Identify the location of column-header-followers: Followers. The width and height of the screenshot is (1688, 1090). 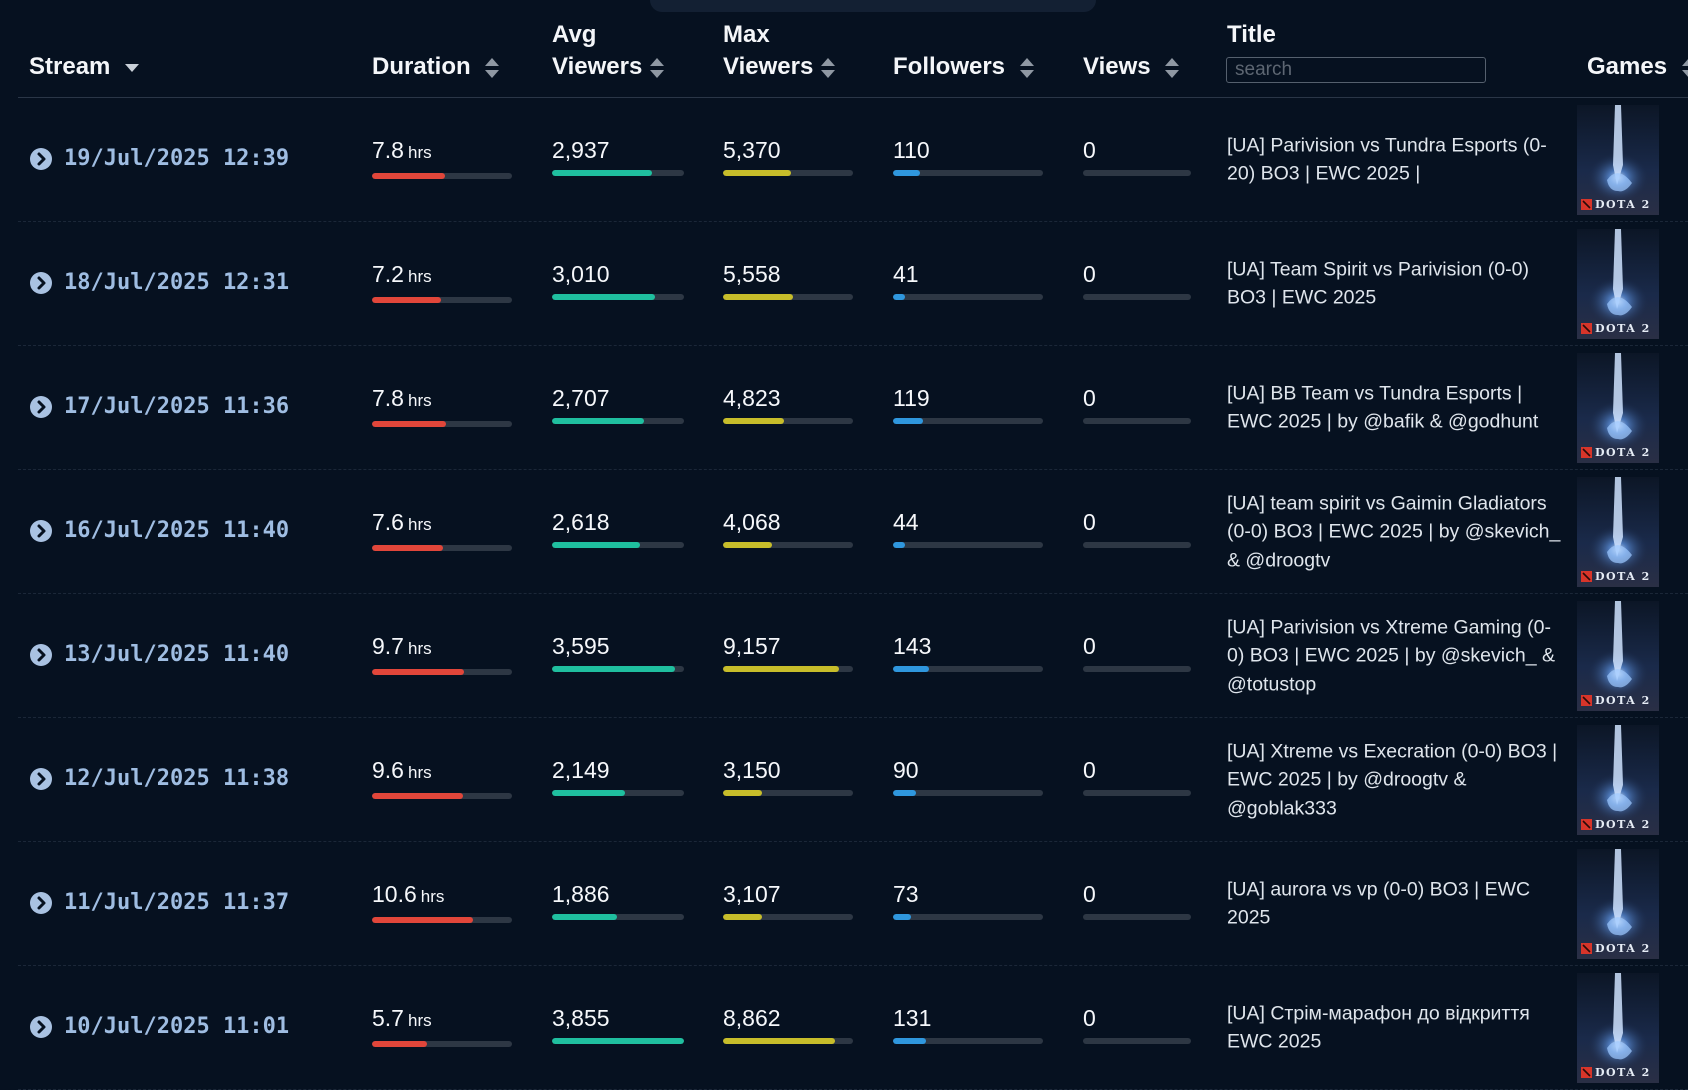
(963, 67).